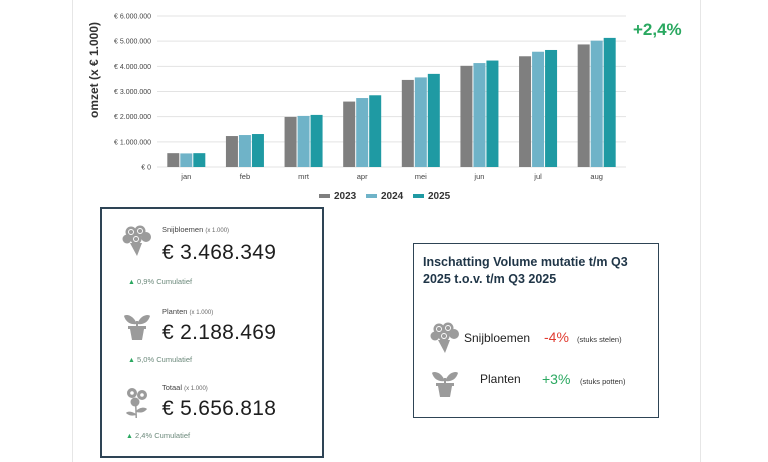  What do you see at coordinates (479, 115) in the screenshot?
I see `bar-2024-jun` at bounding box center [479, 115].